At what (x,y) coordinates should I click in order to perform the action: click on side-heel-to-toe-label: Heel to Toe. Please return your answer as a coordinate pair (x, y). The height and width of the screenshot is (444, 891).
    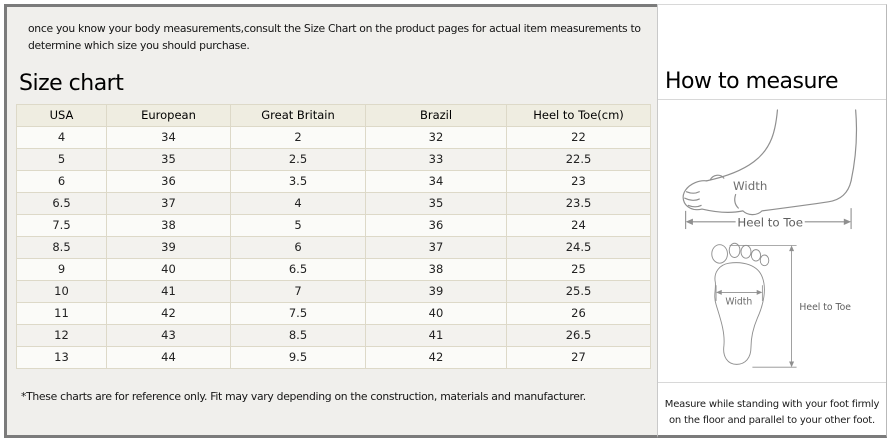
    Looking at the image, I should click on (770, 222).